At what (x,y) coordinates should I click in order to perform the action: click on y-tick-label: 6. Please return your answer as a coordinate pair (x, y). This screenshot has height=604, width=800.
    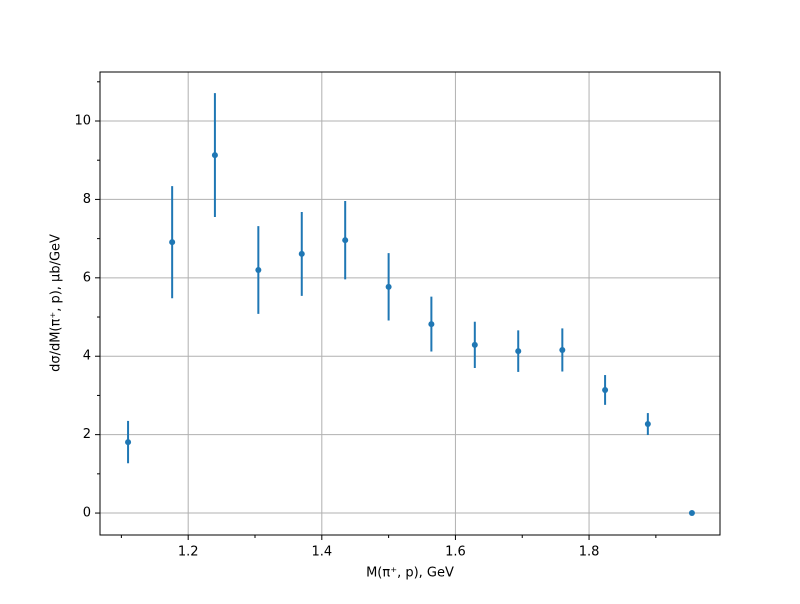
    Looking at the image, I should click on (87, 277).